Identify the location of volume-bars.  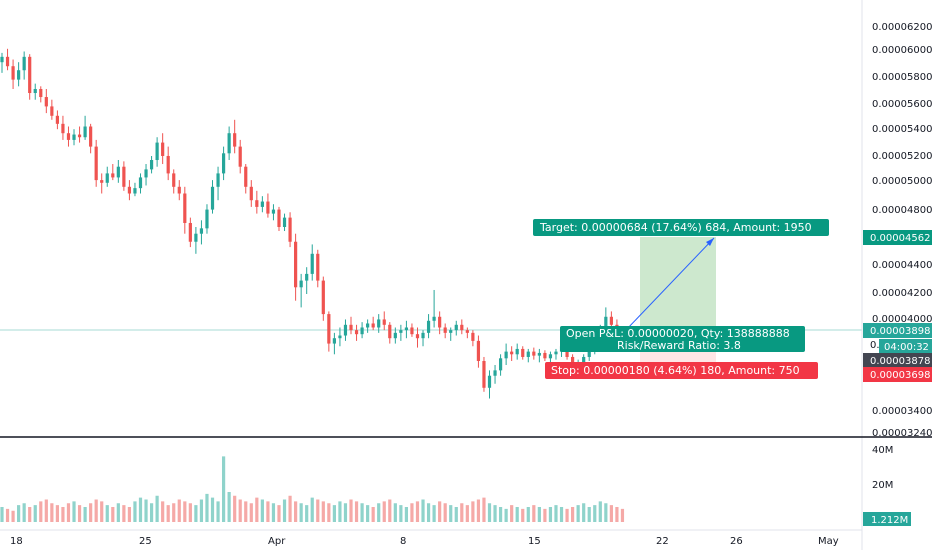
(312, 489).